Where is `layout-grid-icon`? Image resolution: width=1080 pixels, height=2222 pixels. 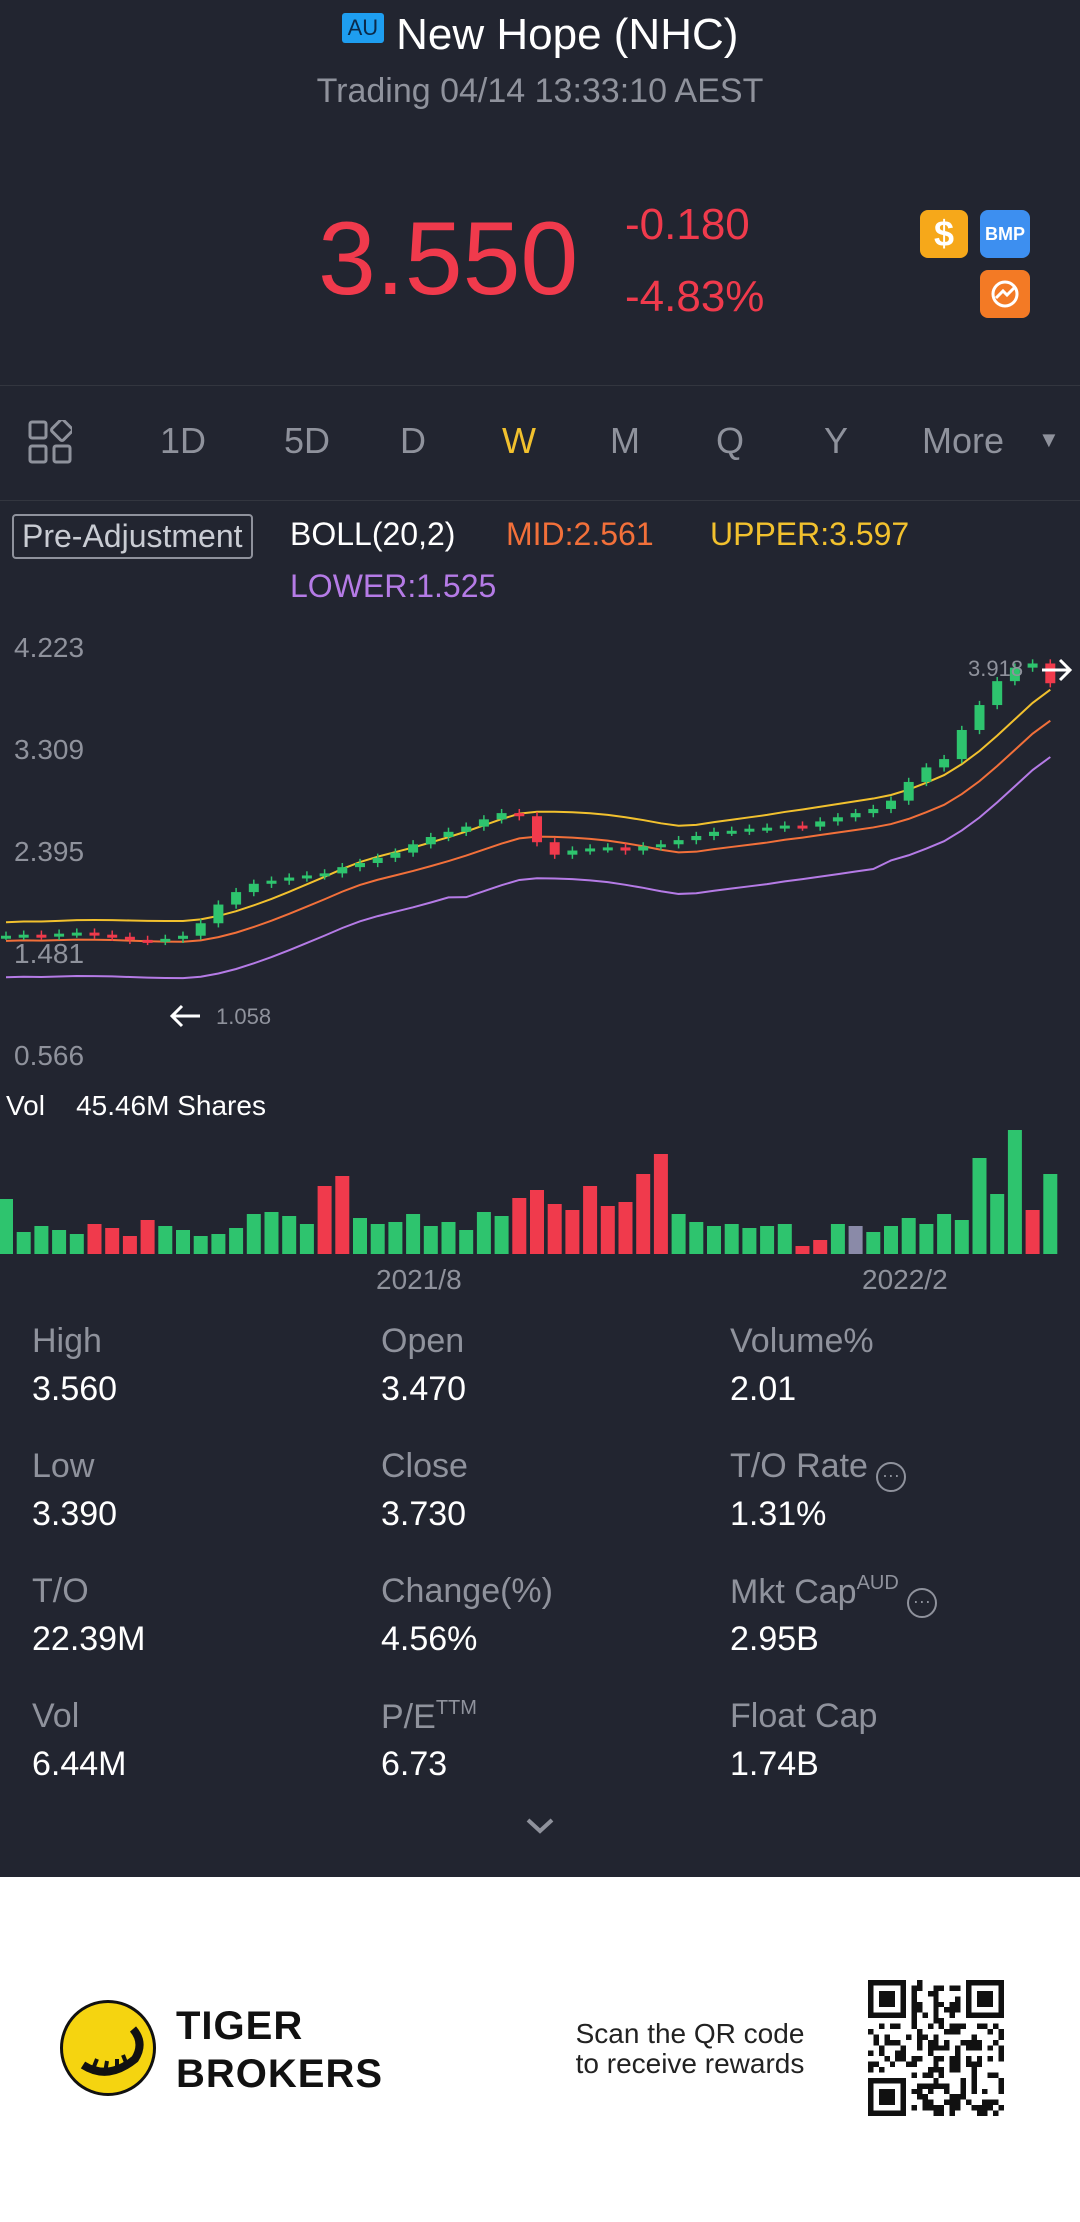
layout-grid-icon is located at coordinates (51, 441).